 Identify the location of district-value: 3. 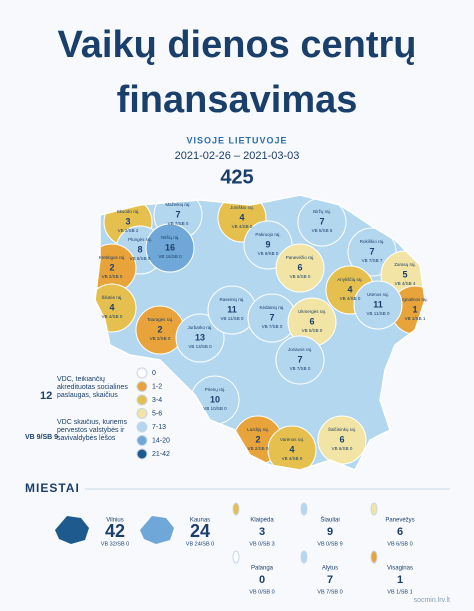
(127, 221).